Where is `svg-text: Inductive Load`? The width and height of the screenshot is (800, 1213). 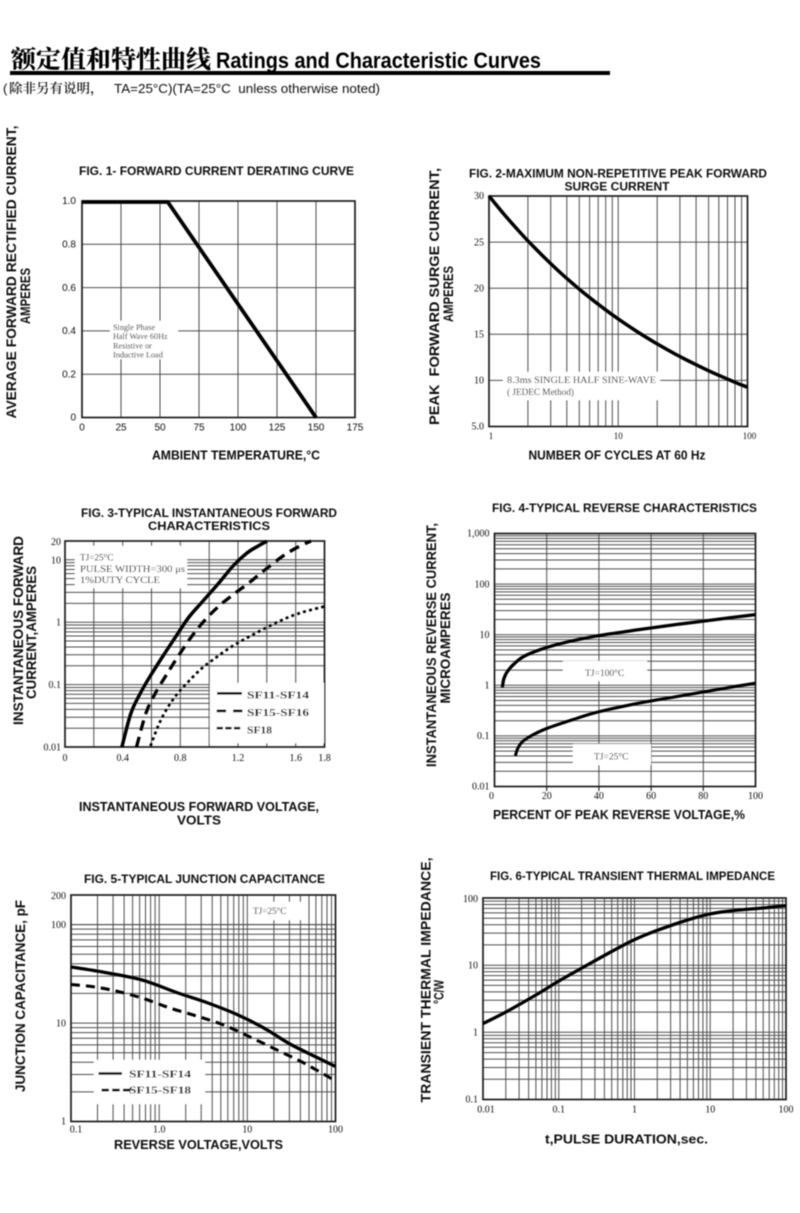
svg-text: Inductive Load is located at coordinates (138, 355).